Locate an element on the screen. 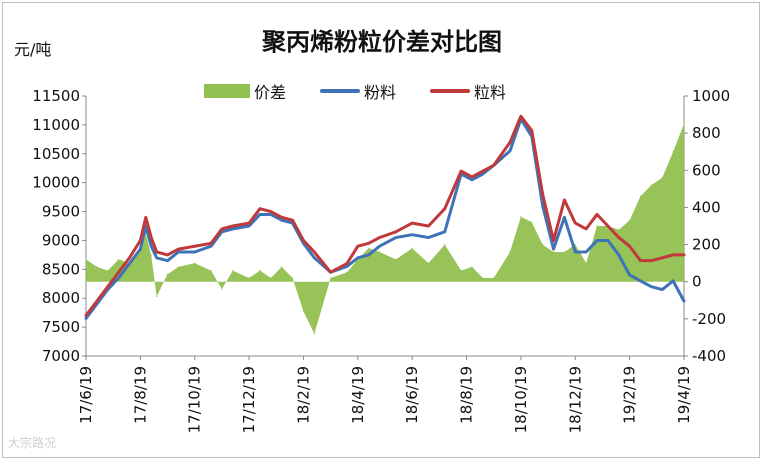 Image resolution: width=764 pixels, height=462 pixels. legend-item-granule: 粒料 is located at coordinates (468, 91).